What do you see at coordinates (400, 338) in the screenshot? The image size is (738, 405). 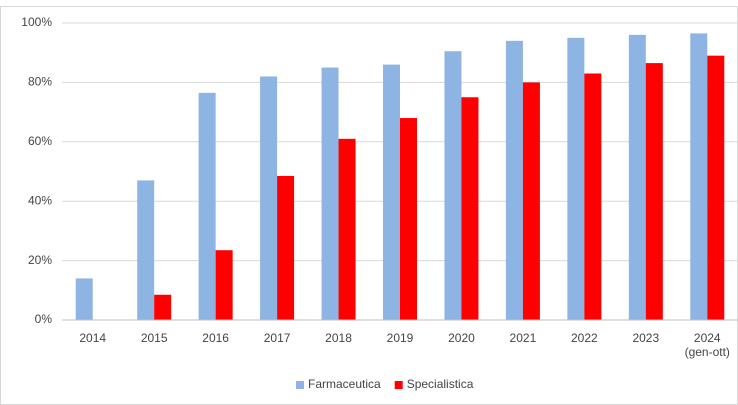 I see `x-tick-label: 2019` at bounding box center [400, 338].